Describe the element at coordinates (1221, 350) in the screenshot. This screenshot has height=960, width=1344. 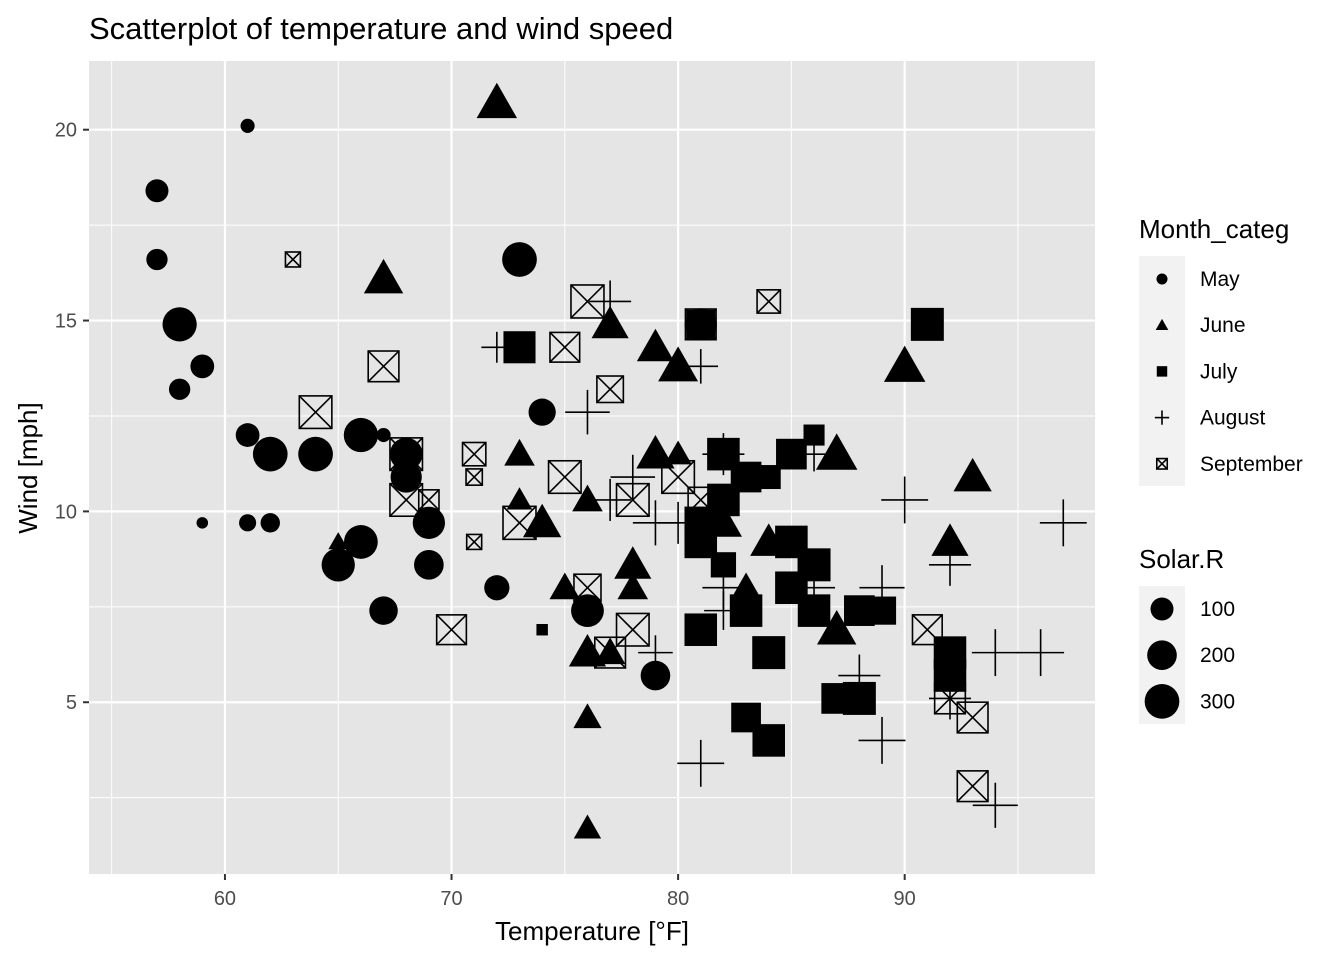
I see `month-legend: Month_categ May June July August September` at that location.